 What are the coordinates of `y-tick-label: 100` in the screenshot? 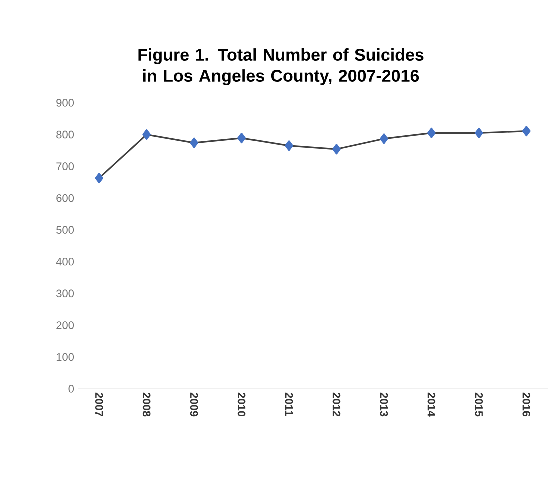 It's located at (65, 357).